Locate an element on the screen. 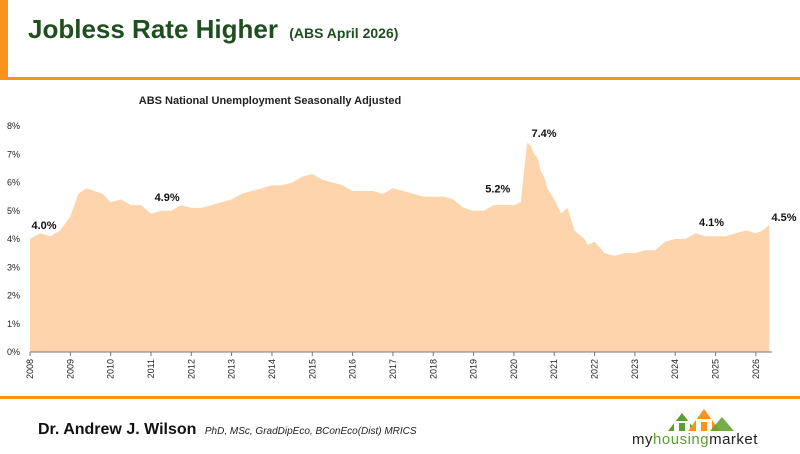 The image size is (800, 454). myhousingmarket-logo: myhousingmarket is located at coordinates (695, 426).